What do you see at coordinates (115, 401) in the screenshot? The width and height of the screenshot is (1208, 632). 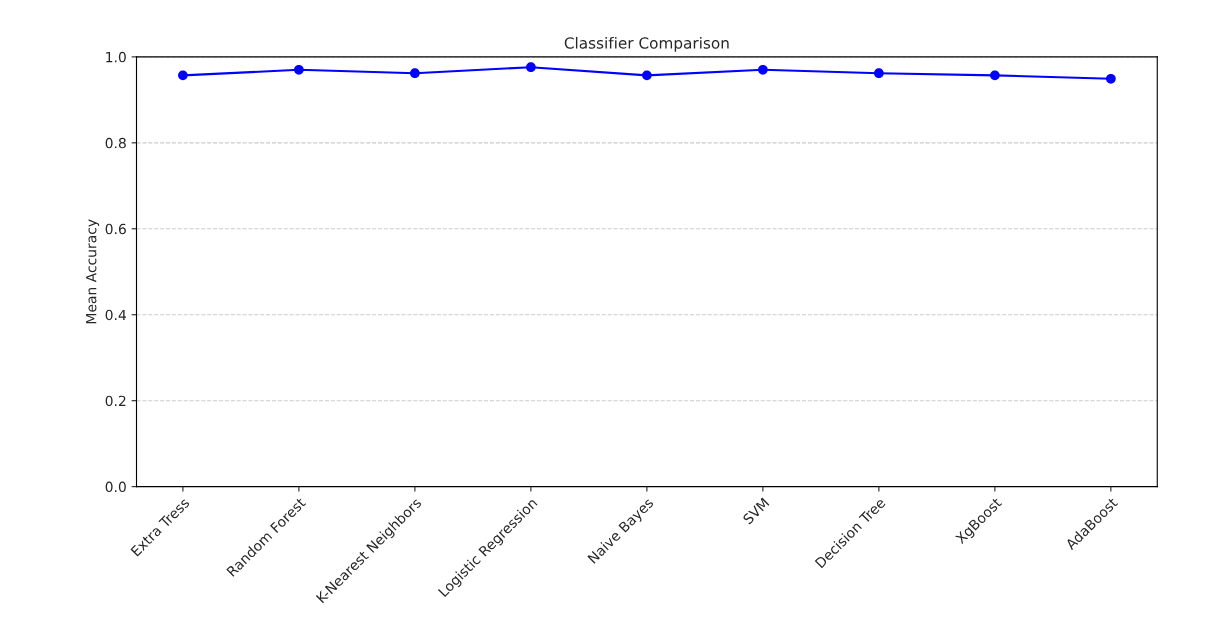 I see `y-tick-label: 0.2` at bounding box center [115, 401].